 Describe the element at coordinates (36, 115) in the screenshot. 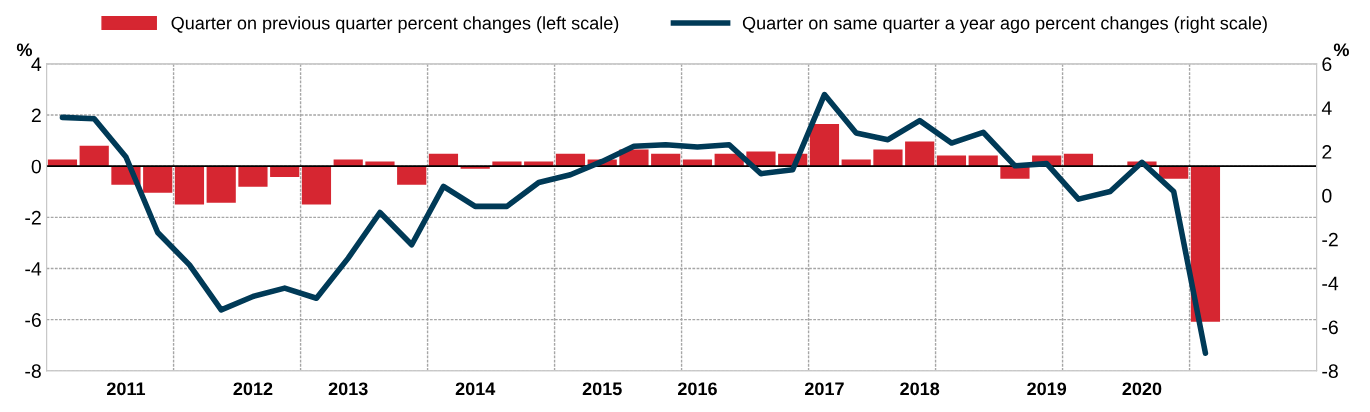

I see `y-tick-label: 2` at that location.